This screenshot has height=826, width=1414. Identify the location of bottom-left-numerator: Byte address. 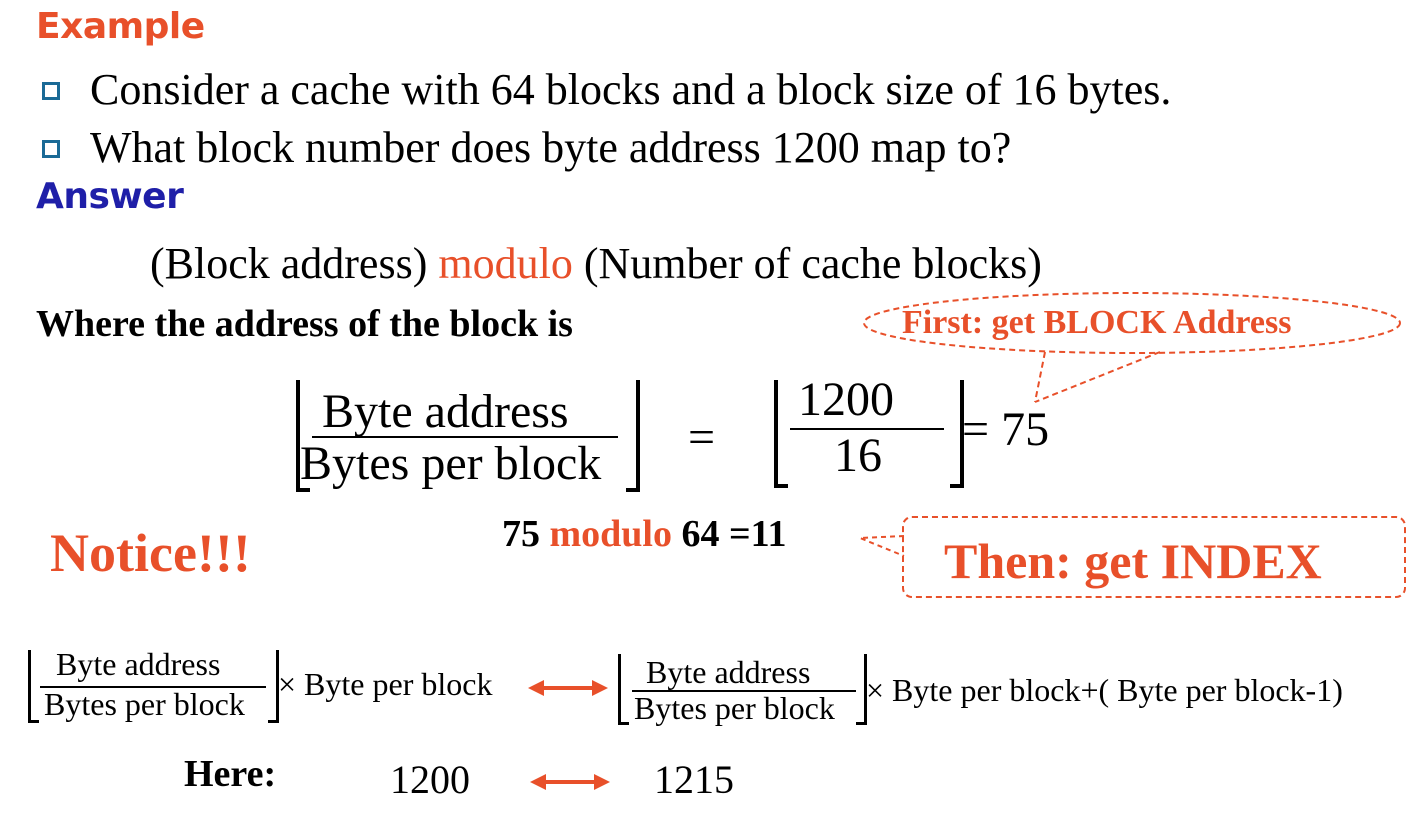
(138, 664).